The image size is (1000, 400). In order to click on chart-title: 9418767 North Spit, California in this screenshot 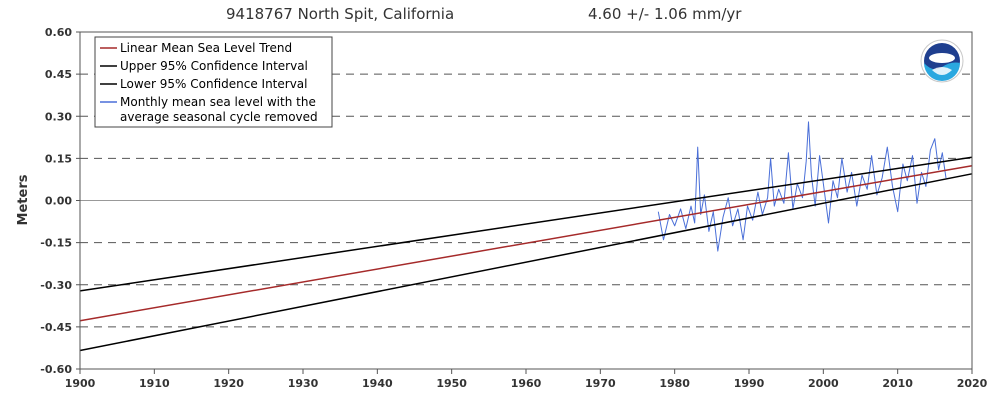, I will do `click(340, 14)`.